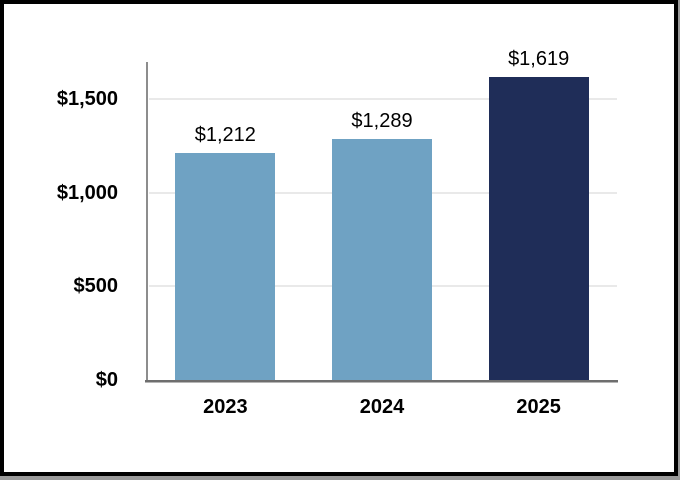 This screenshot has width=680, height=480. What do you see at coordinates (96, 286) in the screenshot?
I see `y-tick-label-500: $500` at bounding box center [96, 286].